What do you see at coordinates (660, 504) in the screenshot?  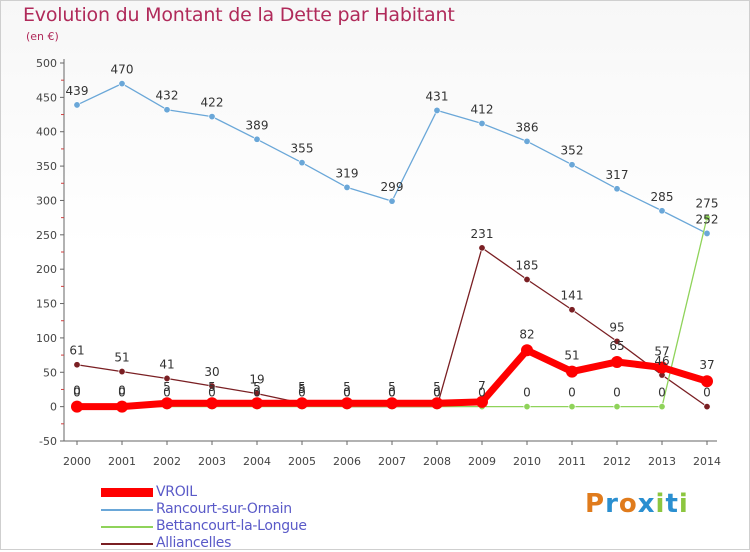 I see `logo-letter: i` at bounding box center [660, 504].